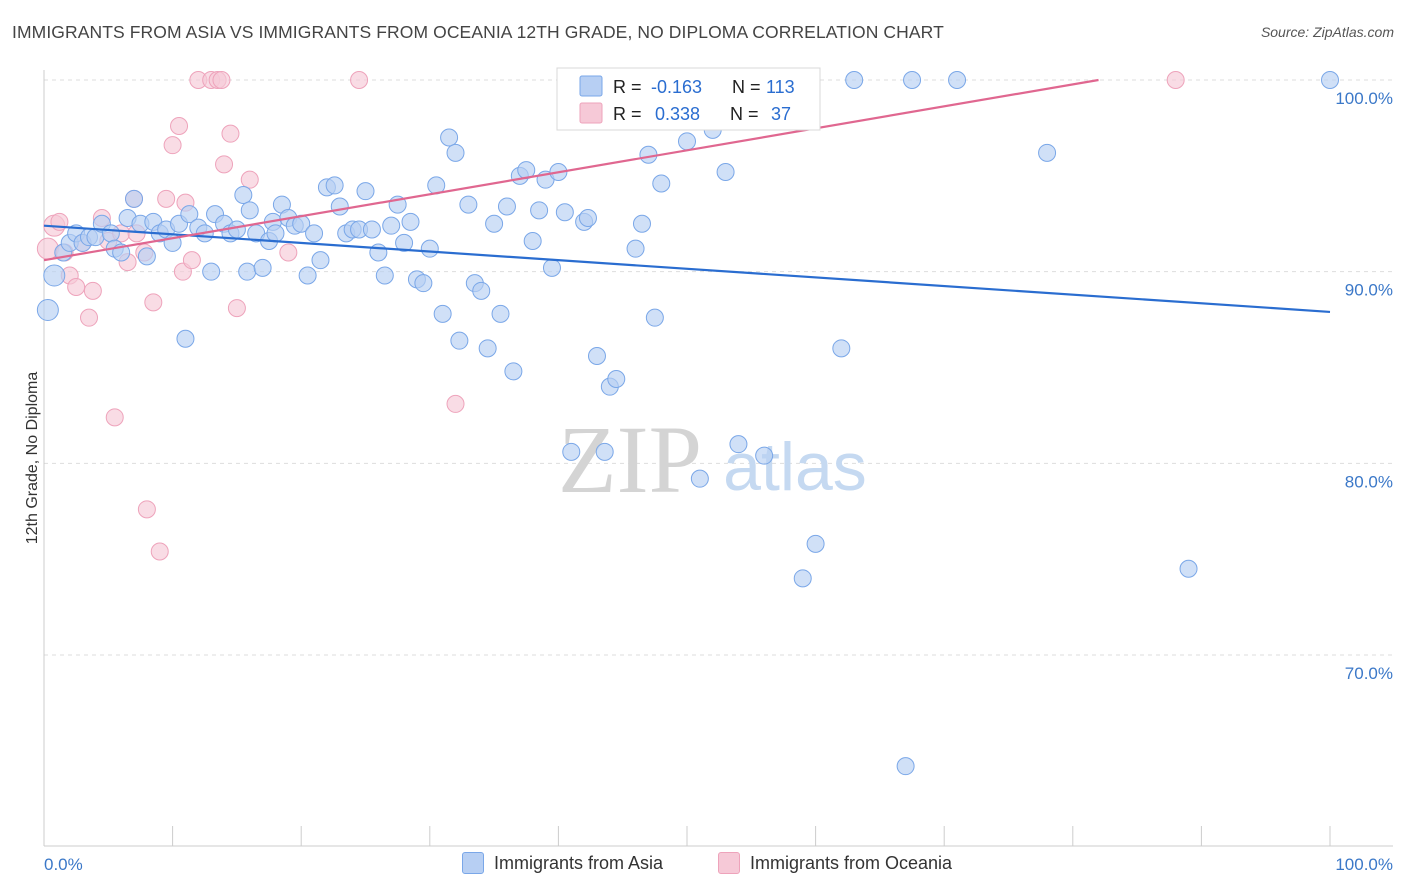 This screenshot has width=1406, height=892. Describe the element at coordinates (63, 864) in the screenshot. I see `x-tick-label-min: 0.0%` at that location.